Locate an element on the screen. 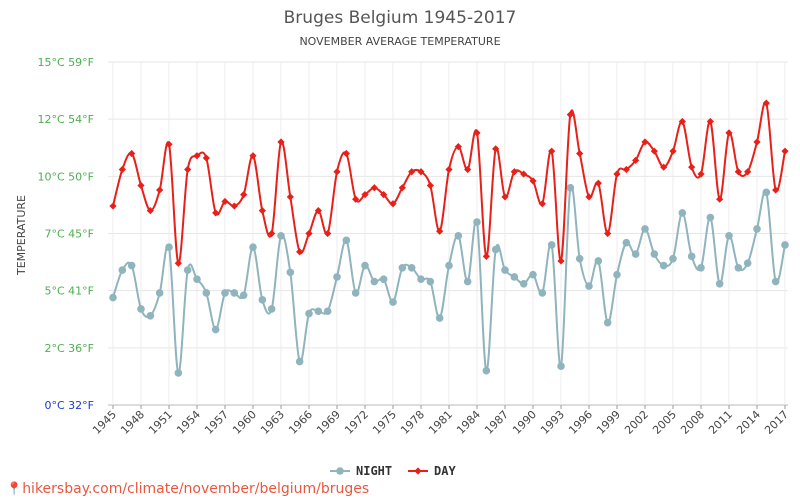 This screenshot has height=500, width=800. legend-label-night: NIGHT is located at coordinates (374, 471).